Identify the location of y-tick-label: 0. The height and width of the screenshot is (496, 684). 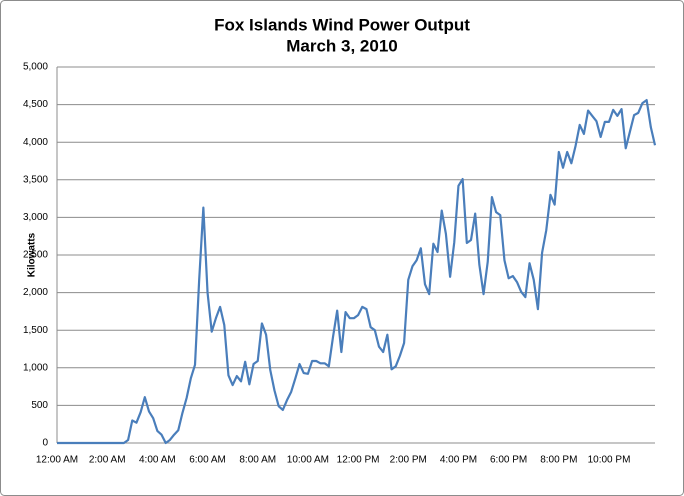
(45, 443).